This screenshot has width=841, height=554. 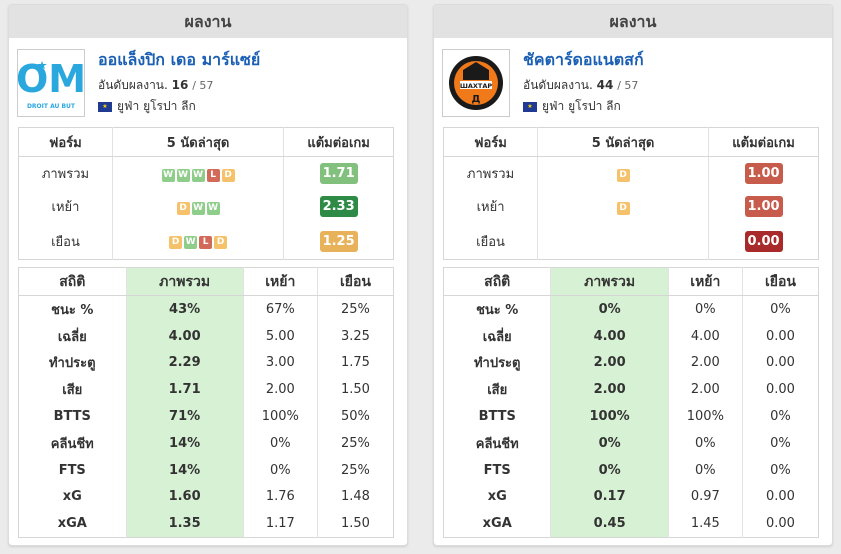 What do you see at coordinates (72, 524) in the screenshot?
I see `stat-label: xGA` at bounding box center [72, 524].